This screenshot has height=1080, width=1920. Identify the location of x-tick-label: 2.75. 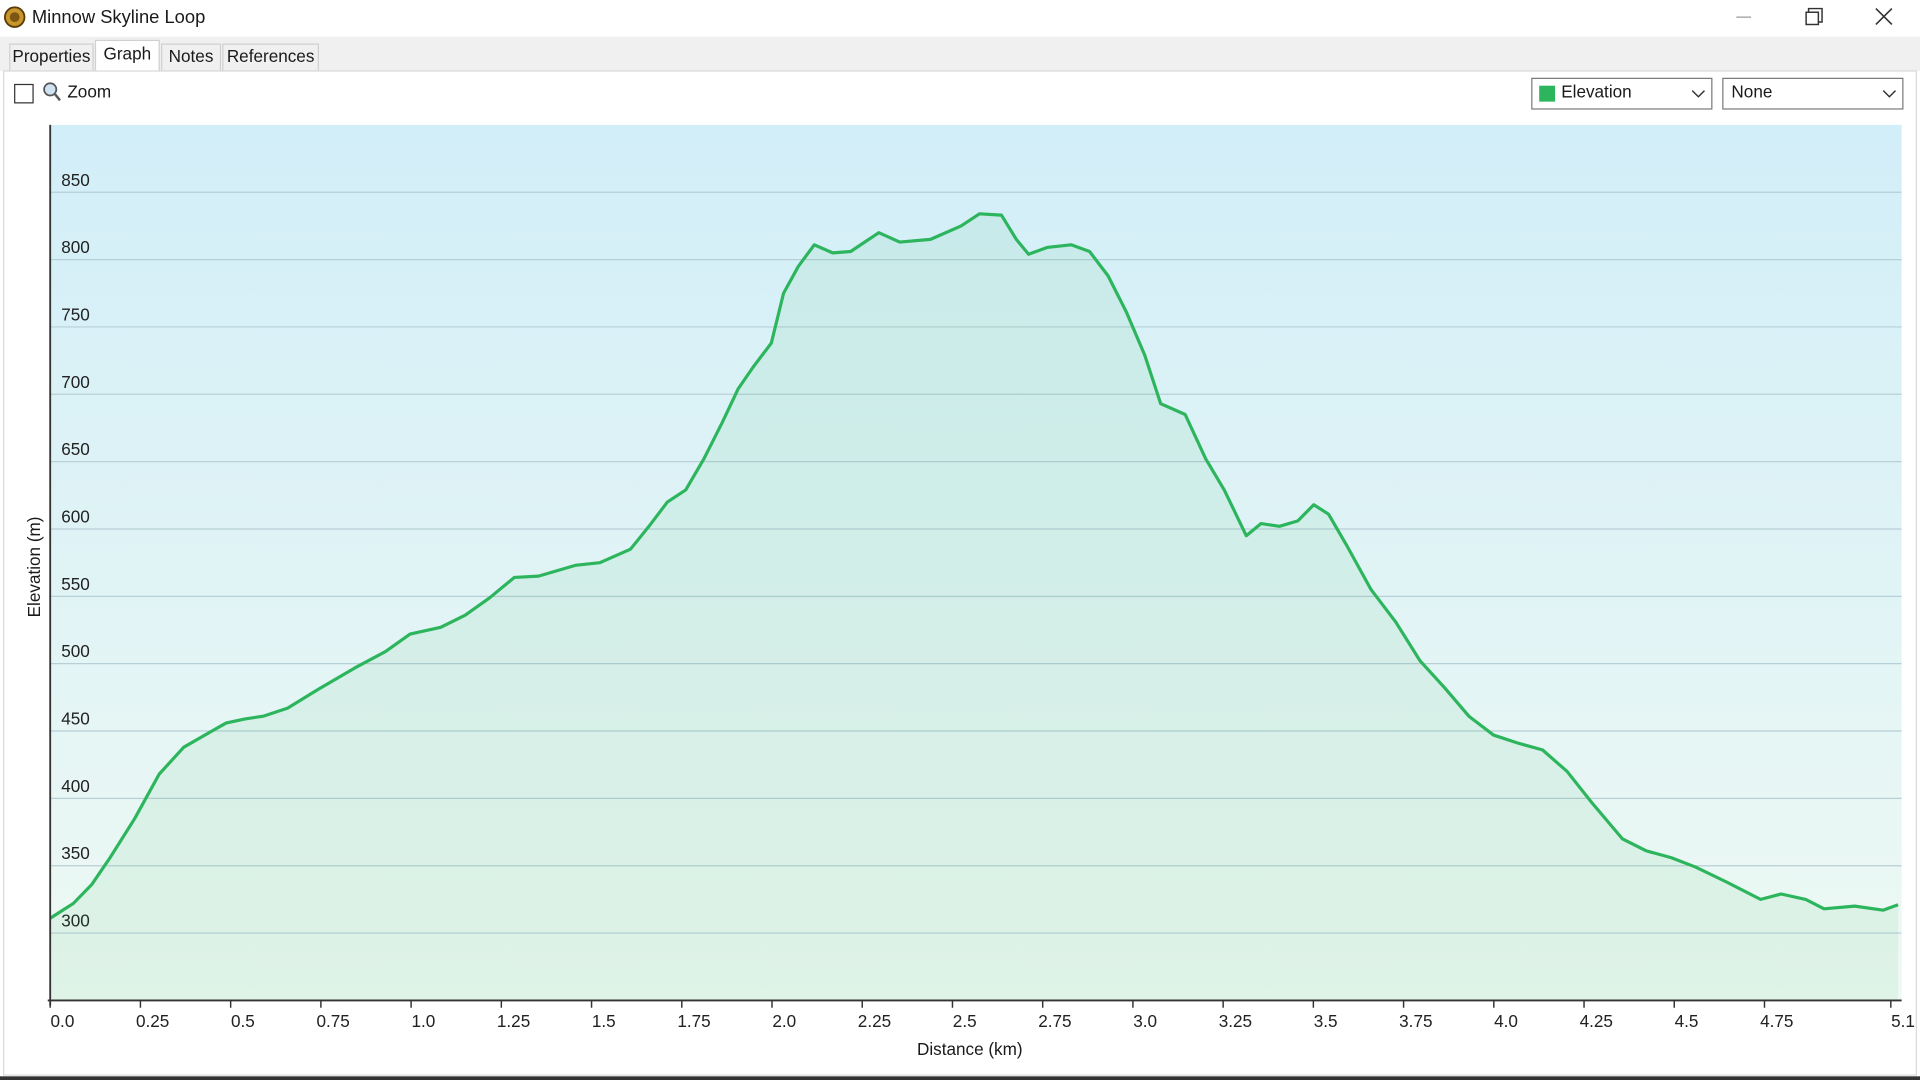
(1054, 1021).